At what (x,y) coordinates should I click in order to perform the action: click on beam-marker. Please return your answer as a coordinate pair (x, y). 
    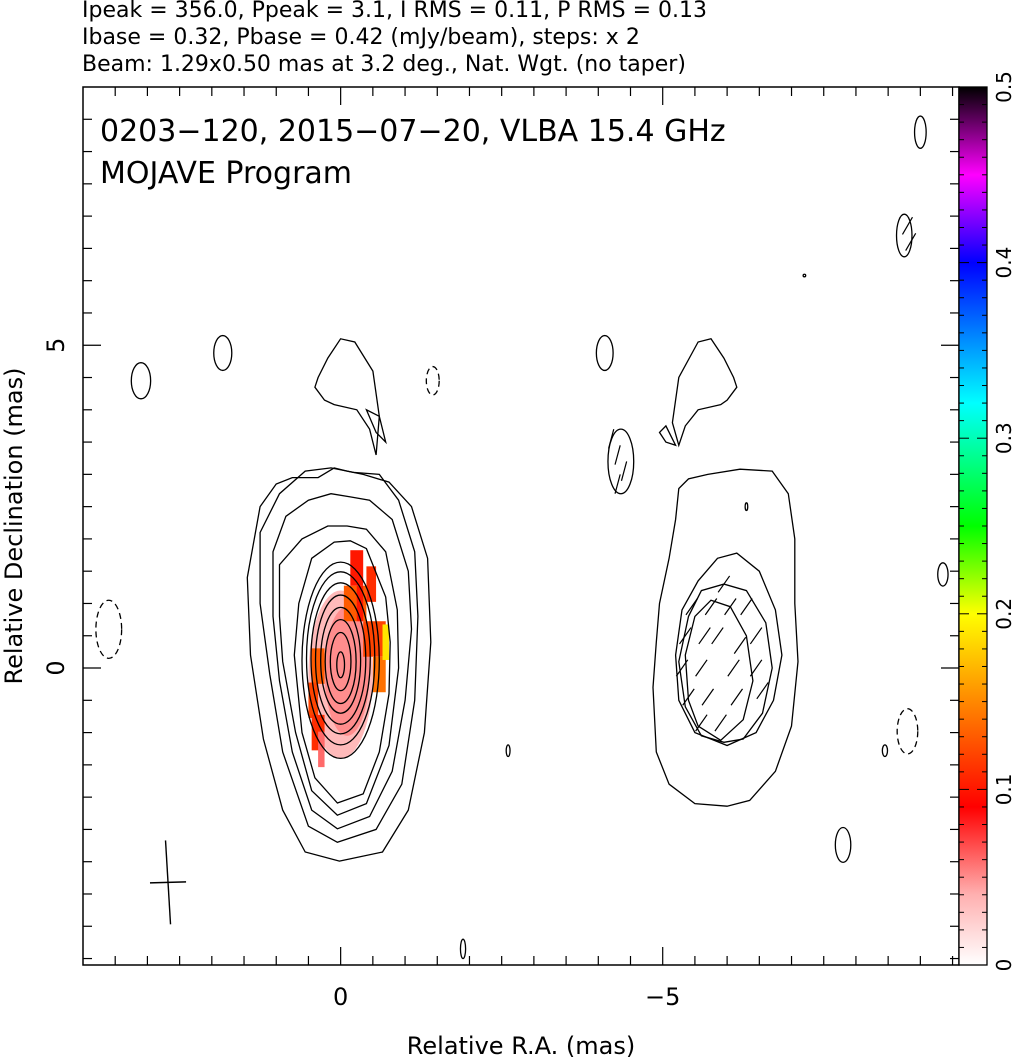
    Looking at the image, I should click on (168, 882).